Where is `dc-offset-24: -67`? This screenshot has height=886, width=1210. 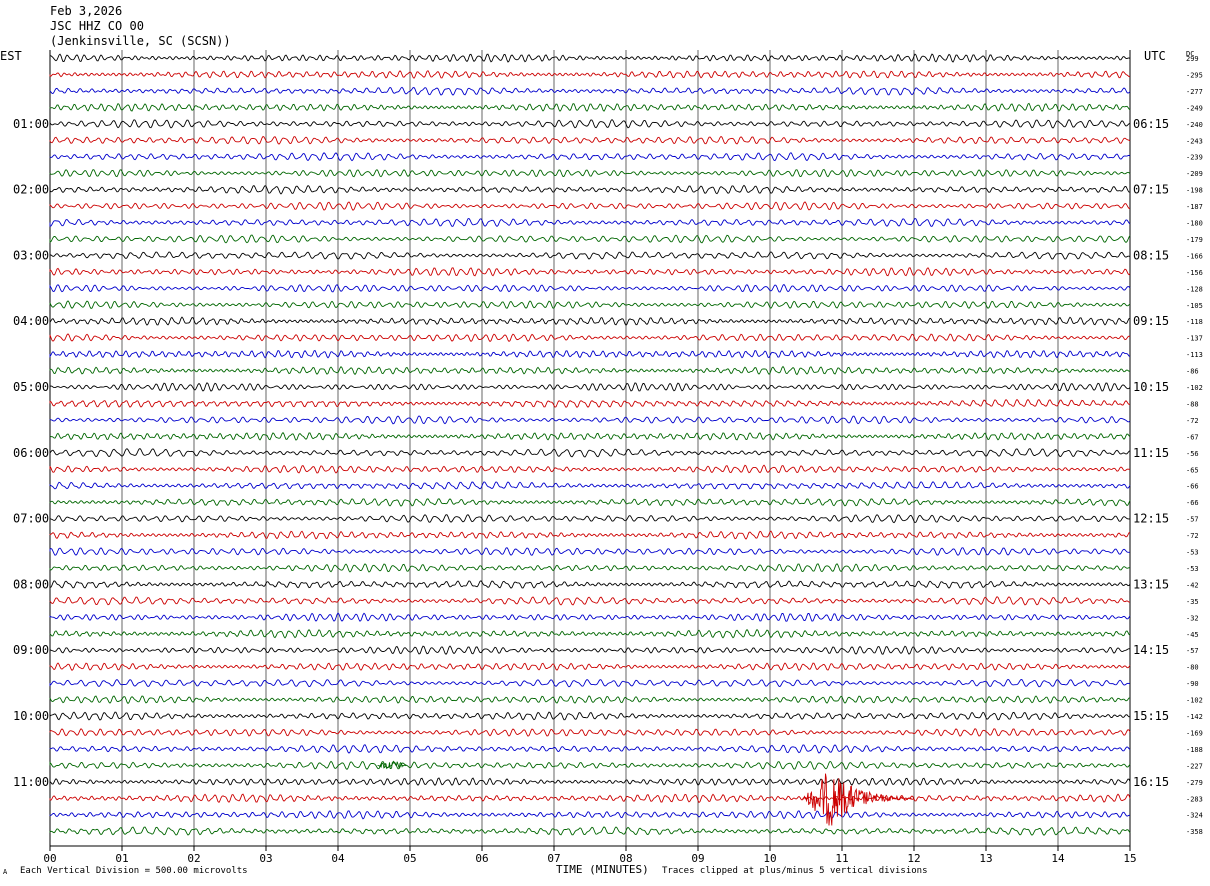 dc-offset-24: -67 is located at coordinates (1192, 437).